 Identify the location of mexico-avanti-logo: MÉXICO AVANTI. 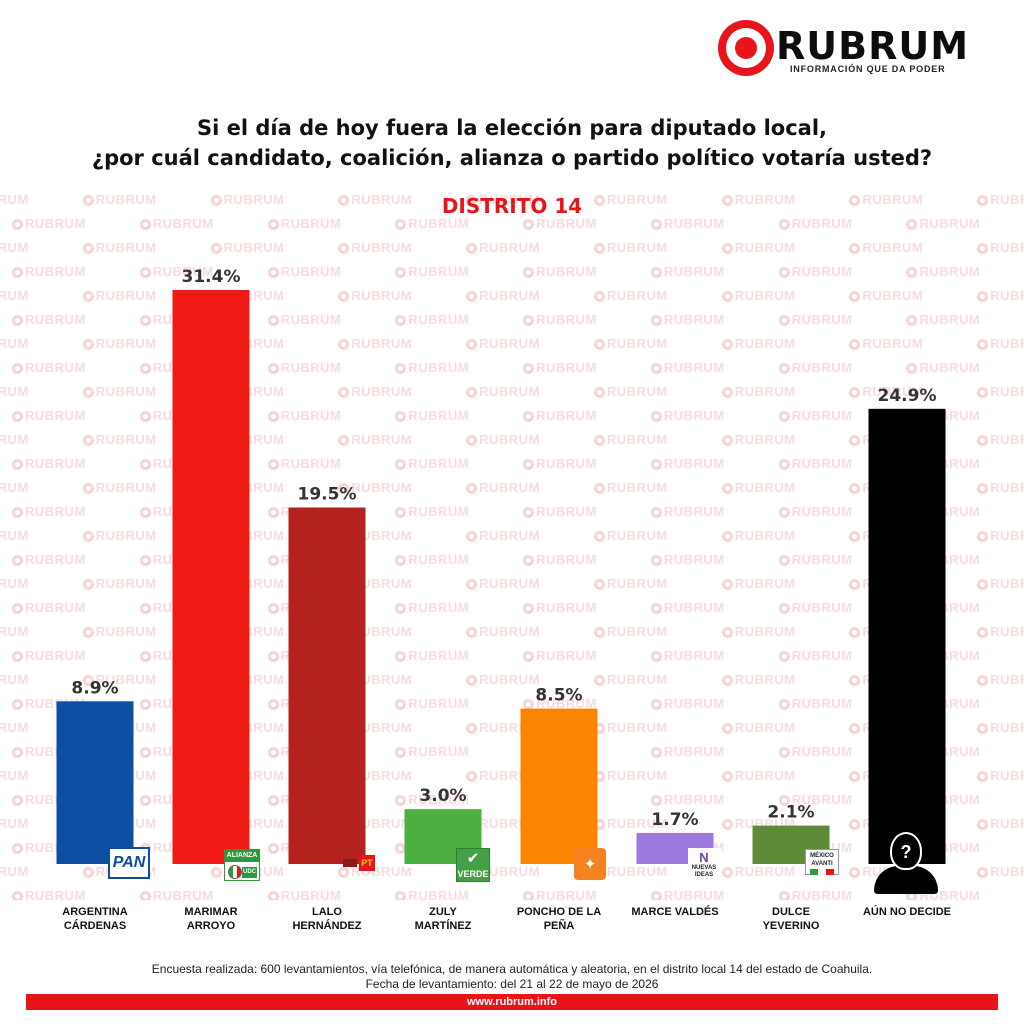
(822, 862).